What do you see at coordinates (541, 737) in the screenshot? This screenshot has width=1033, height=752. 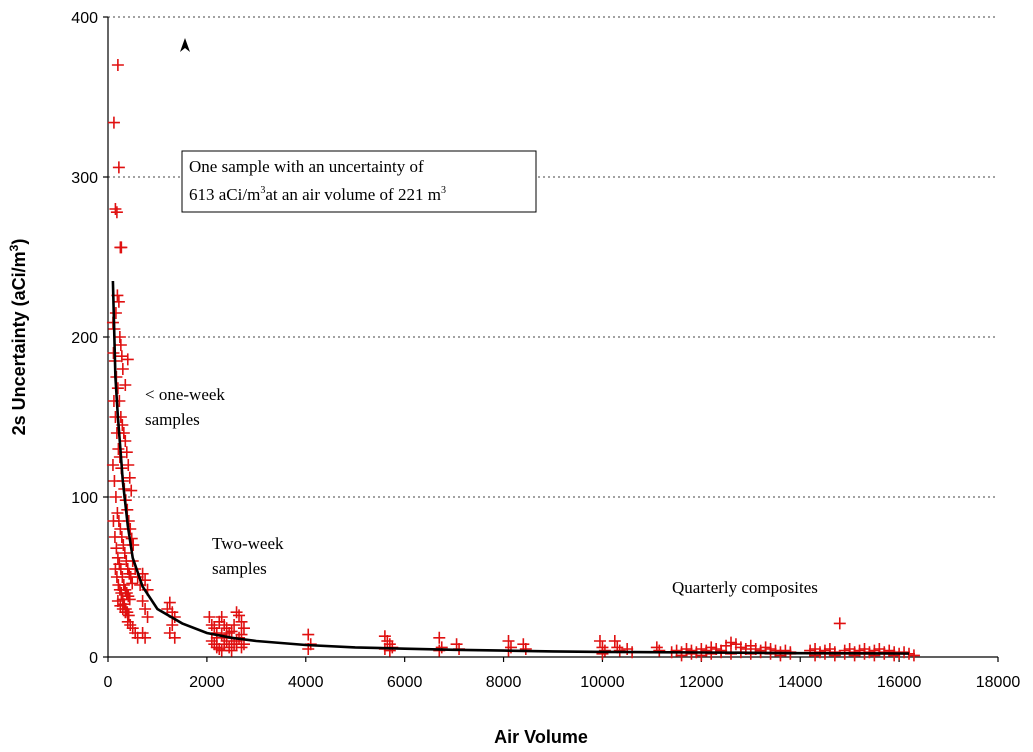 I see `x-axis-title: Air Volume` at bounding box center [541, 737].